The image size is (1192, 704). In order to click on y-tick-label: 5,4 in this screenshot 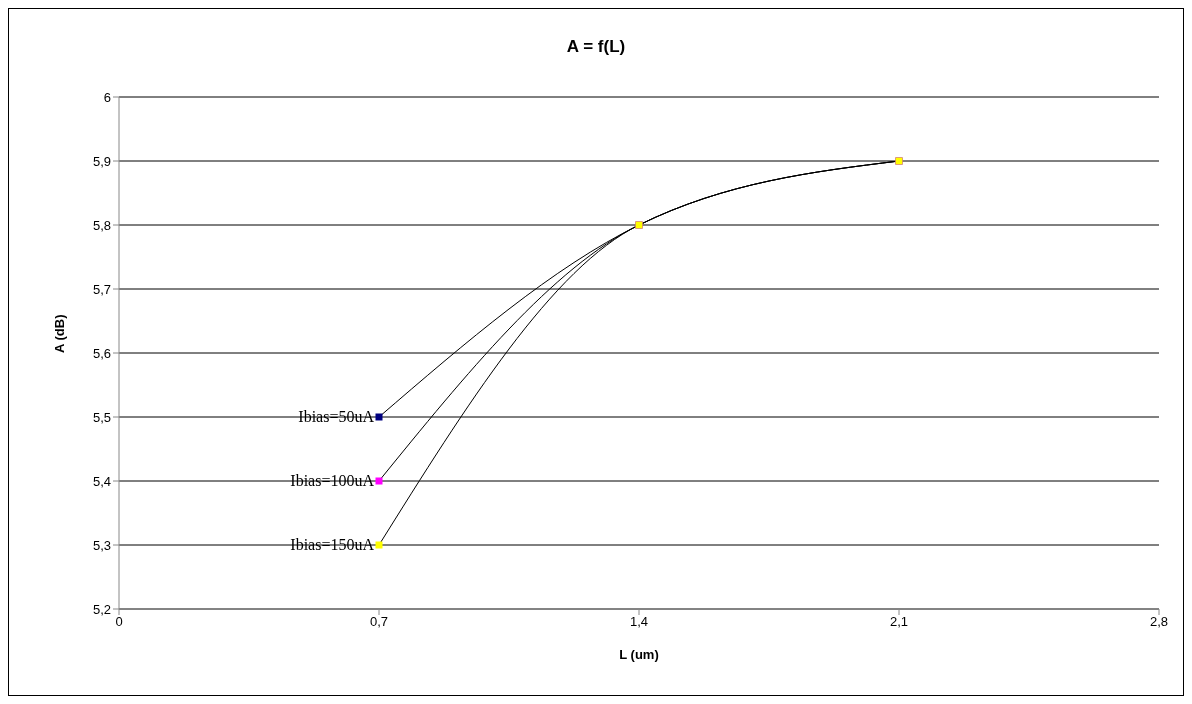, I will do `click(101, 481)`.